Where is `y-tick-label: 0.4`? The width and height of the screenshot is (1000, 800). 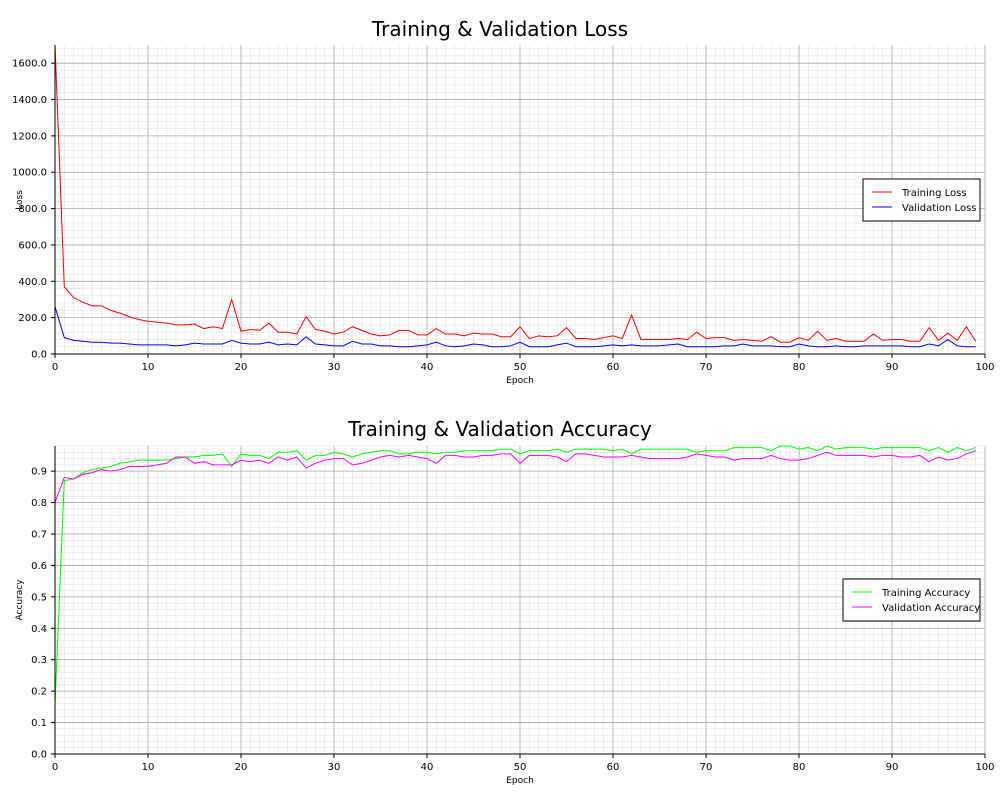 y-tick-label: 0.4 is located at coordinates (39, 629).